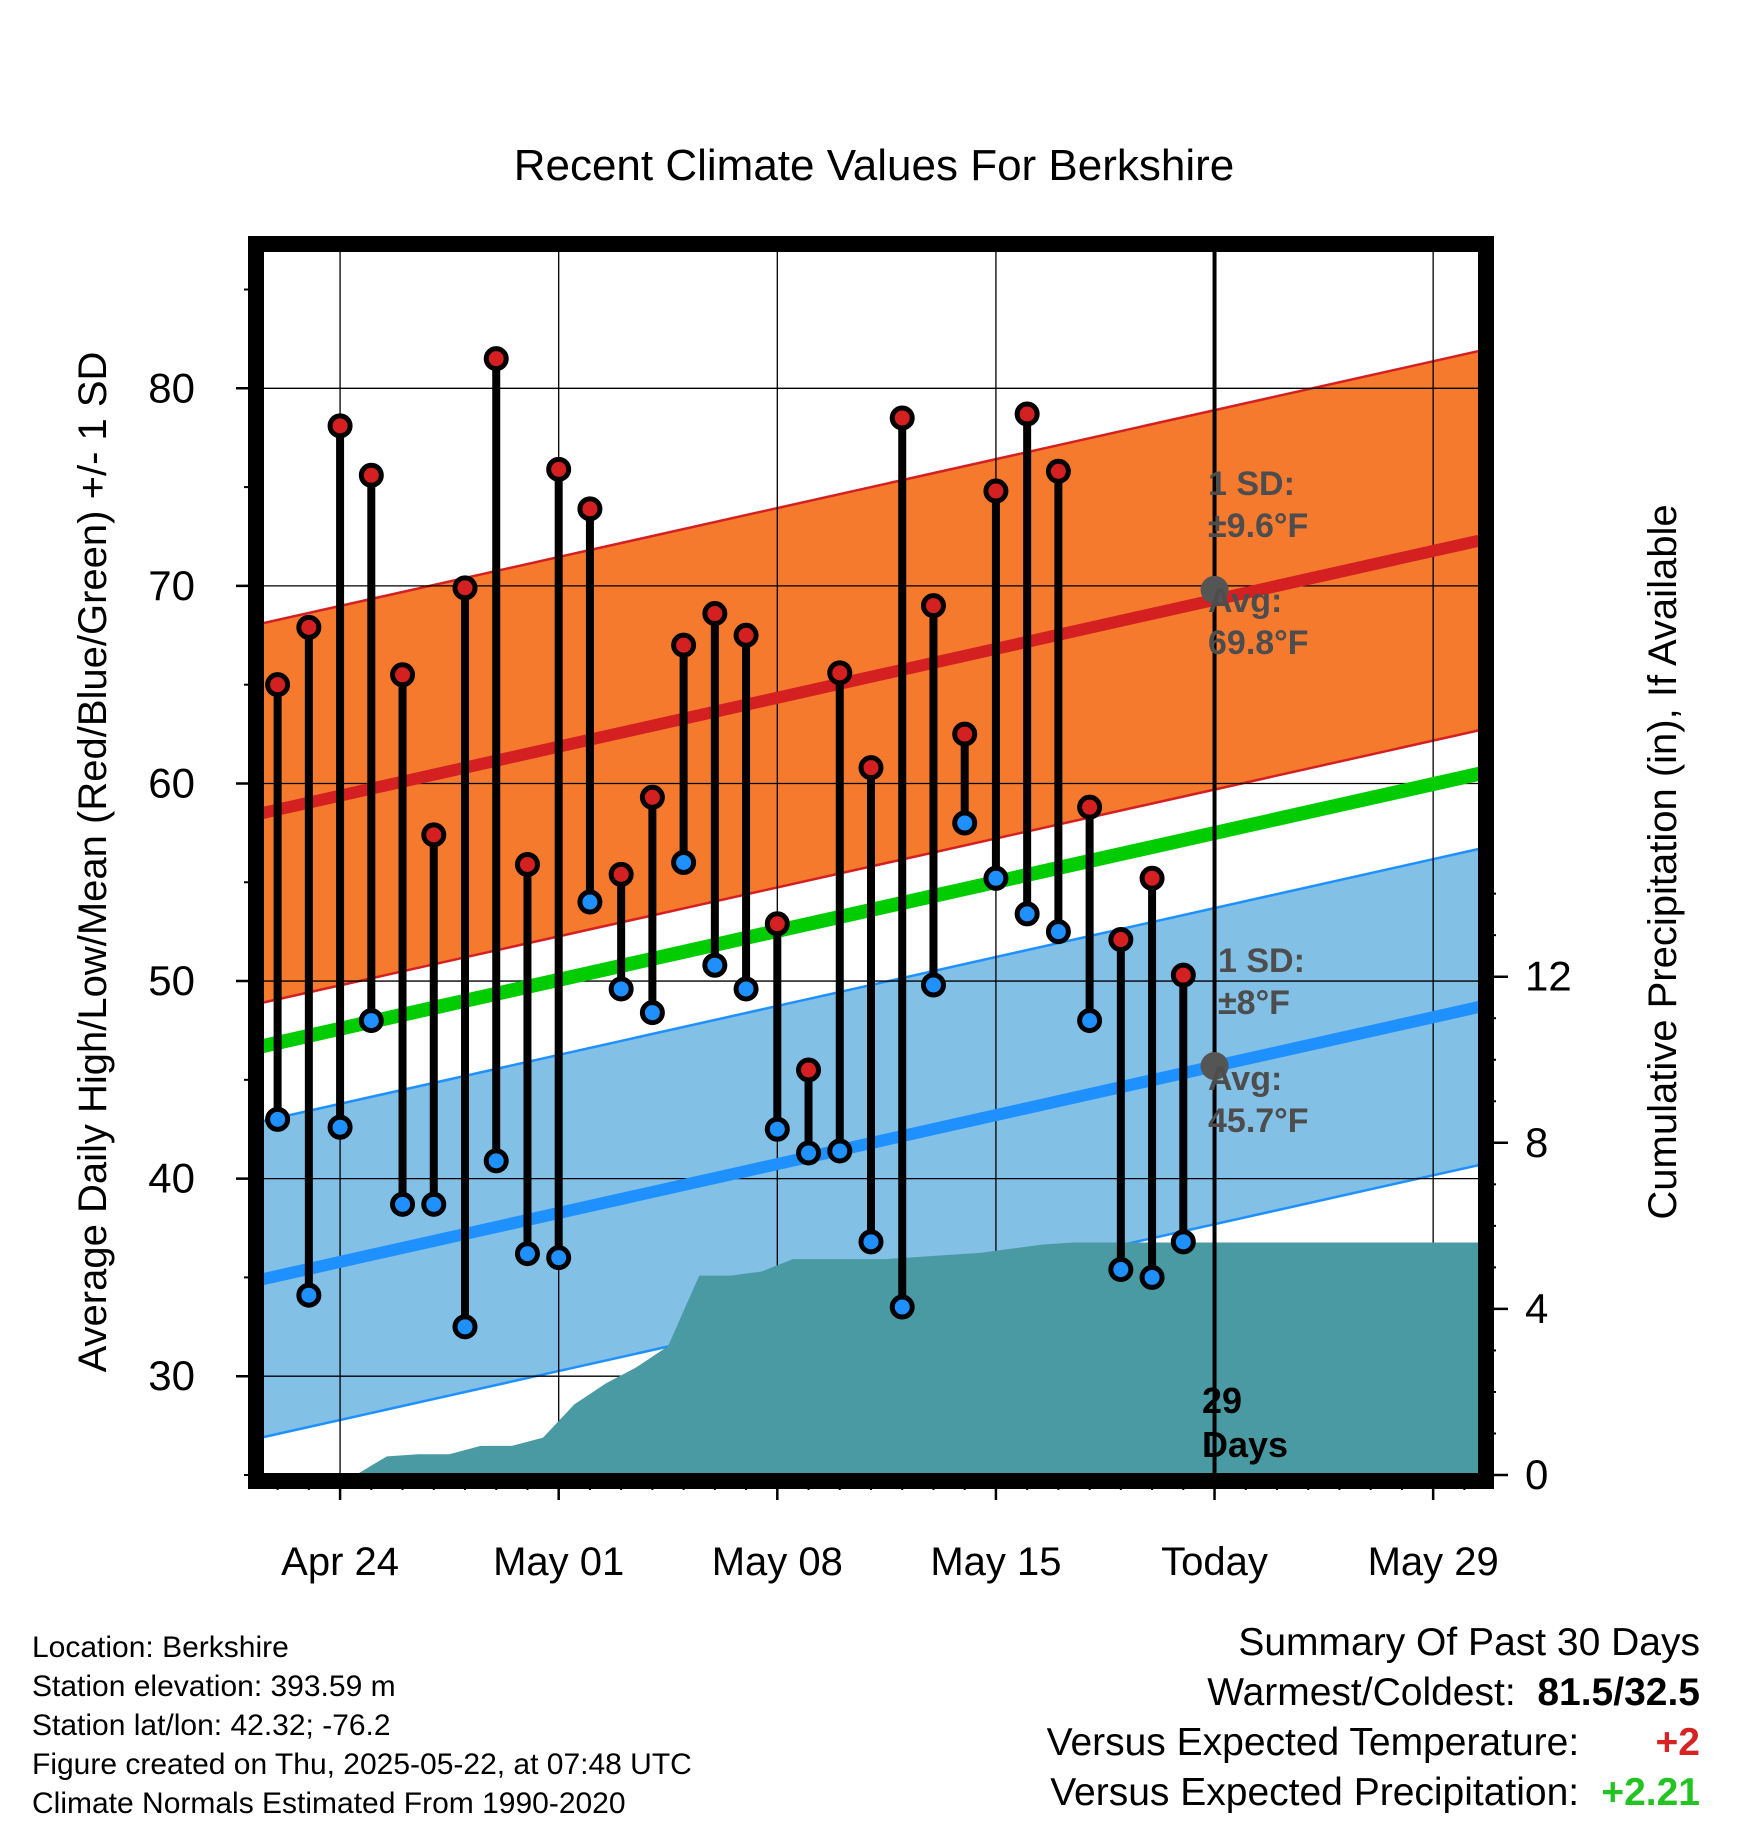 Image resolution: width=1748 pixels, height=1828 pixels. What do you see at coordinates (1536, 1308) in the screenshot?
I see `y2-tick-label: 4` at bounding box center [1536, 1308].